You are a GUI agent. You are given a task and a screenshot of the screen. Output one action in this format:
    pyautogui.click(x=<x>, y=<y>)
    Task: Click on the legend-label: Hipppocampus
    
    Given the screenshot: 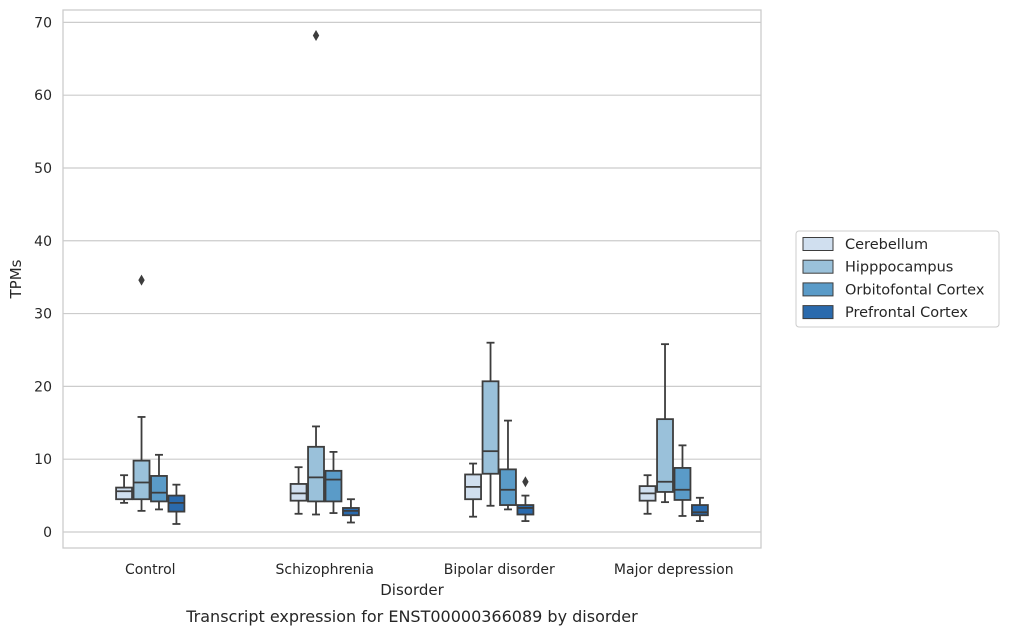 What is the action you would take?
    pyautogui.click(x=899, y=268)
    